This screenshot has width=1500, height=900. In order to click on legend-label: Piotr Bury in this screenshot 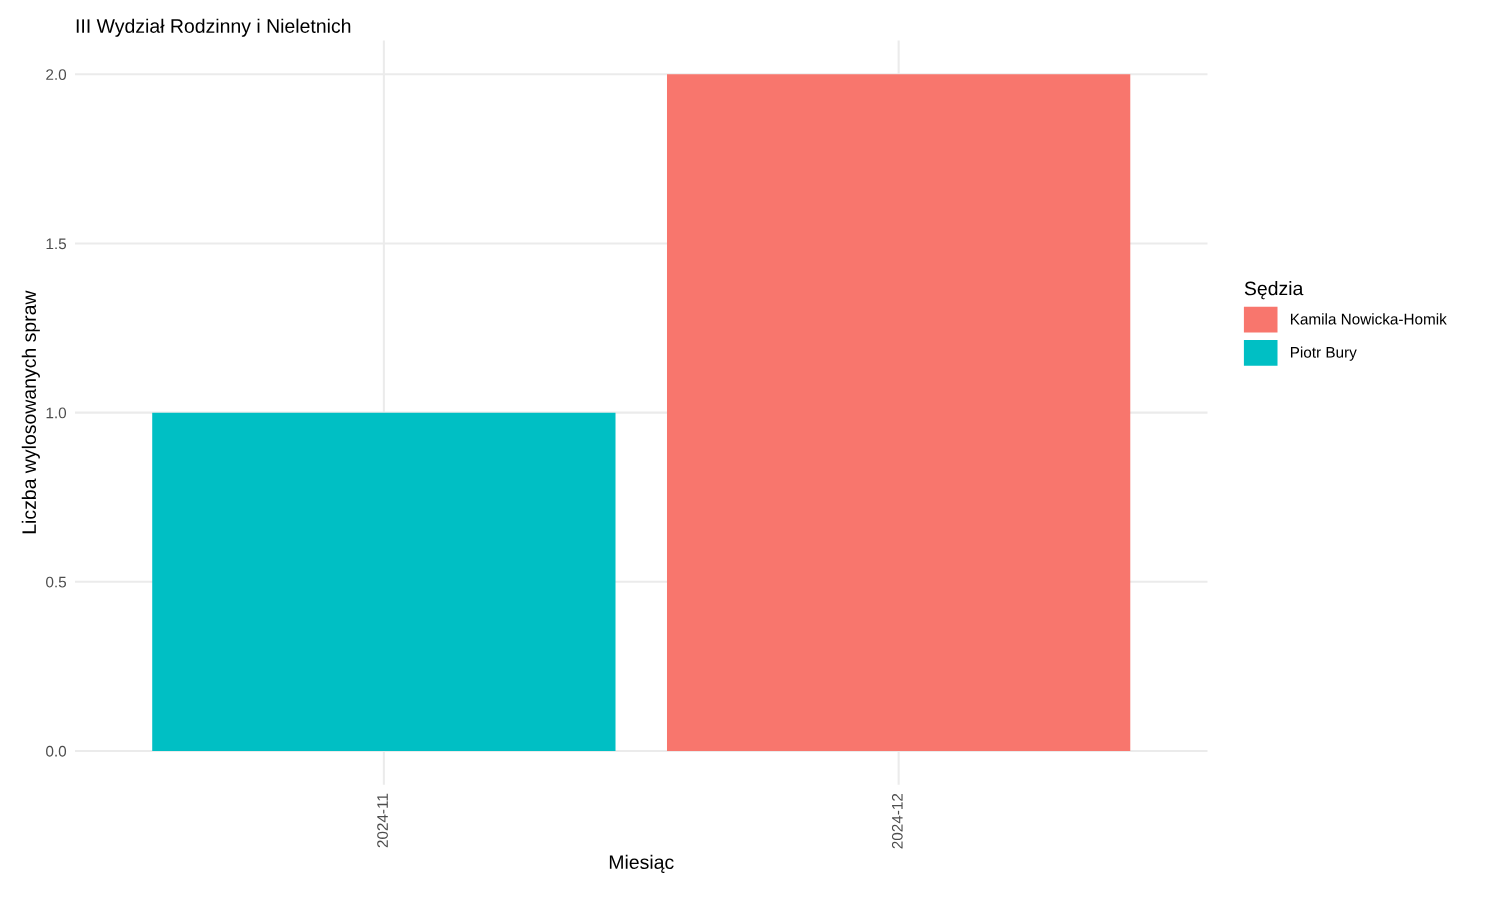, I will do `click(1323, 353)`.